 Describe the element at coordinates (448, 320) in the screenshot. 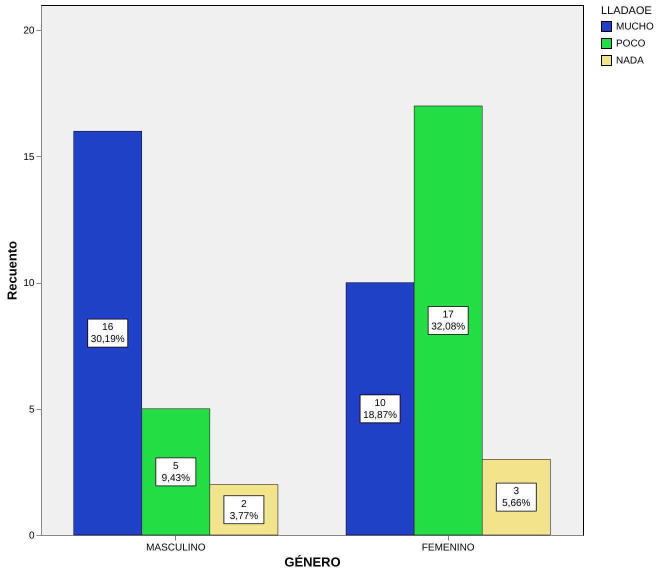

I see `data-label: 17 32,08%` at that location.